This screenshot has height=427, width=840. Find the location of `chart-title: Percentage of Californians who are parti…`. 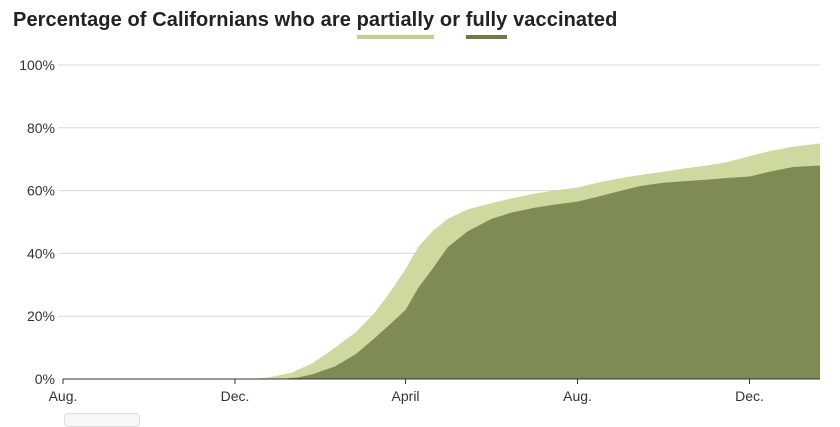

chart-title: Percentage of Californians who are parti… is located at coordinates (315, 24).